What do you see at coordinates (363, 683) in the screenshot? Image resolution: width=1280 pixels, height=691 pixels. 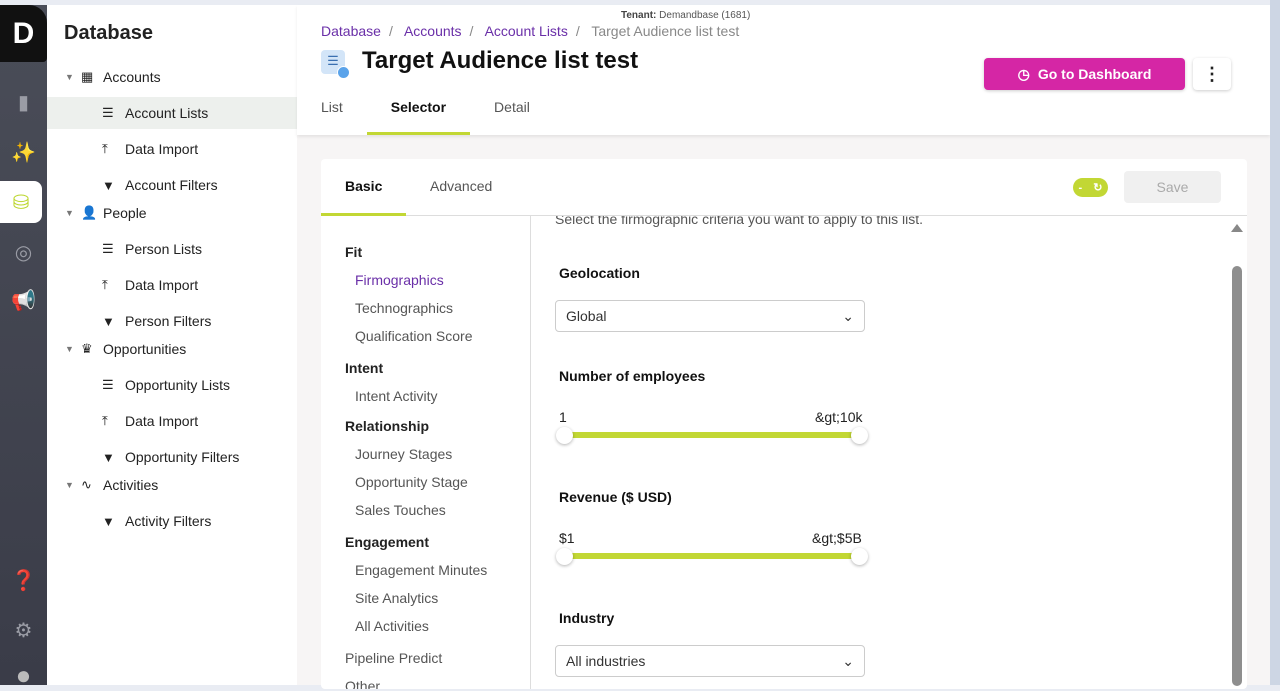 I see `criteria-nav-item: Other` at bounding box center [363, 683].